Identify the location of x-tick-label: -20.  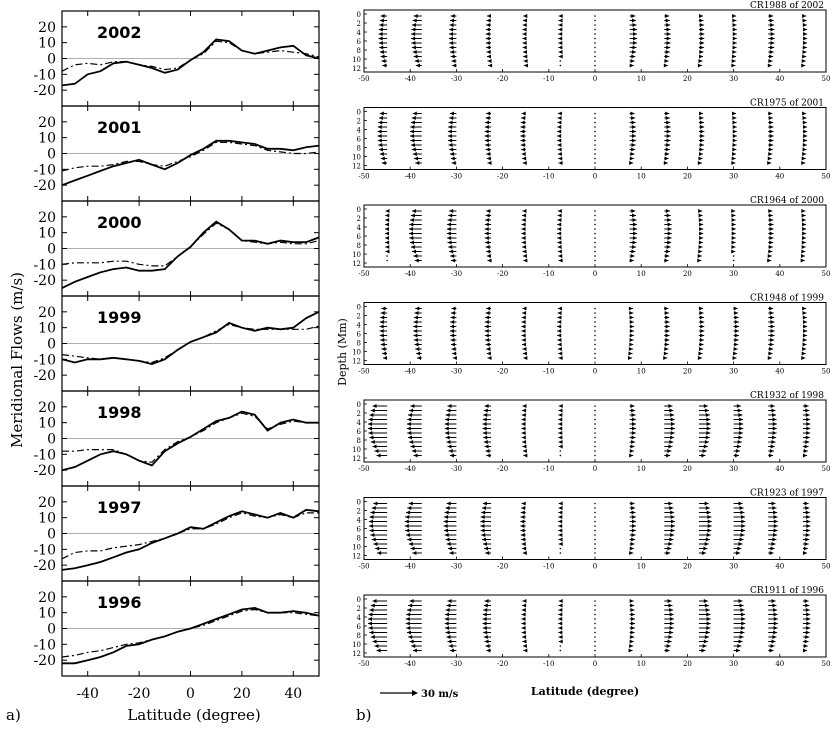
(502, 274).